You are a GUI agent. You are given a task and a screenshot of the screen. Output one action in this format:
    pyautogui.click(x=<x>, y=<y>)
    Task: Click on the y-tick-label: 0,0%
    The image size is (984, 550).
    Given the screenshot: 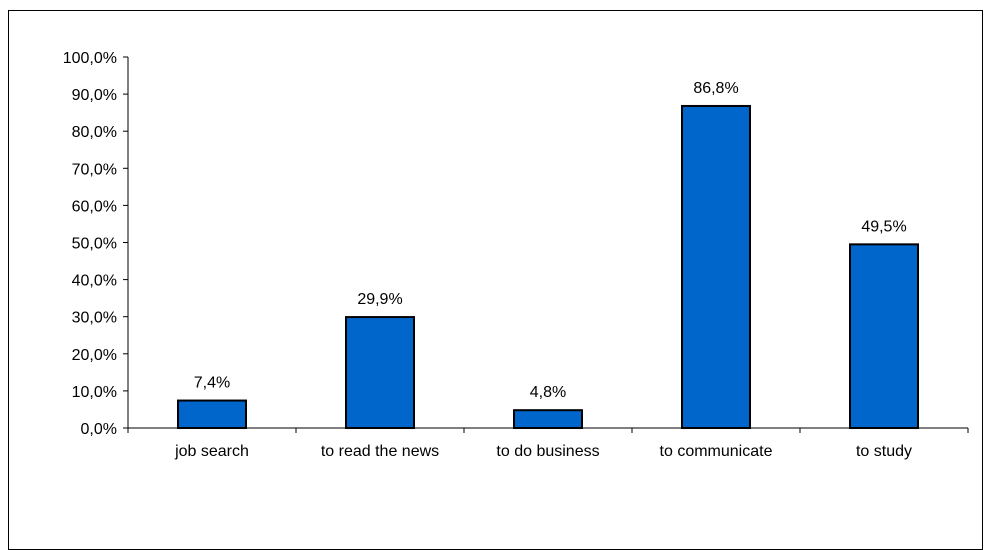 What is the action you would take?
    pyautogui.click(x=99, y=429)
    